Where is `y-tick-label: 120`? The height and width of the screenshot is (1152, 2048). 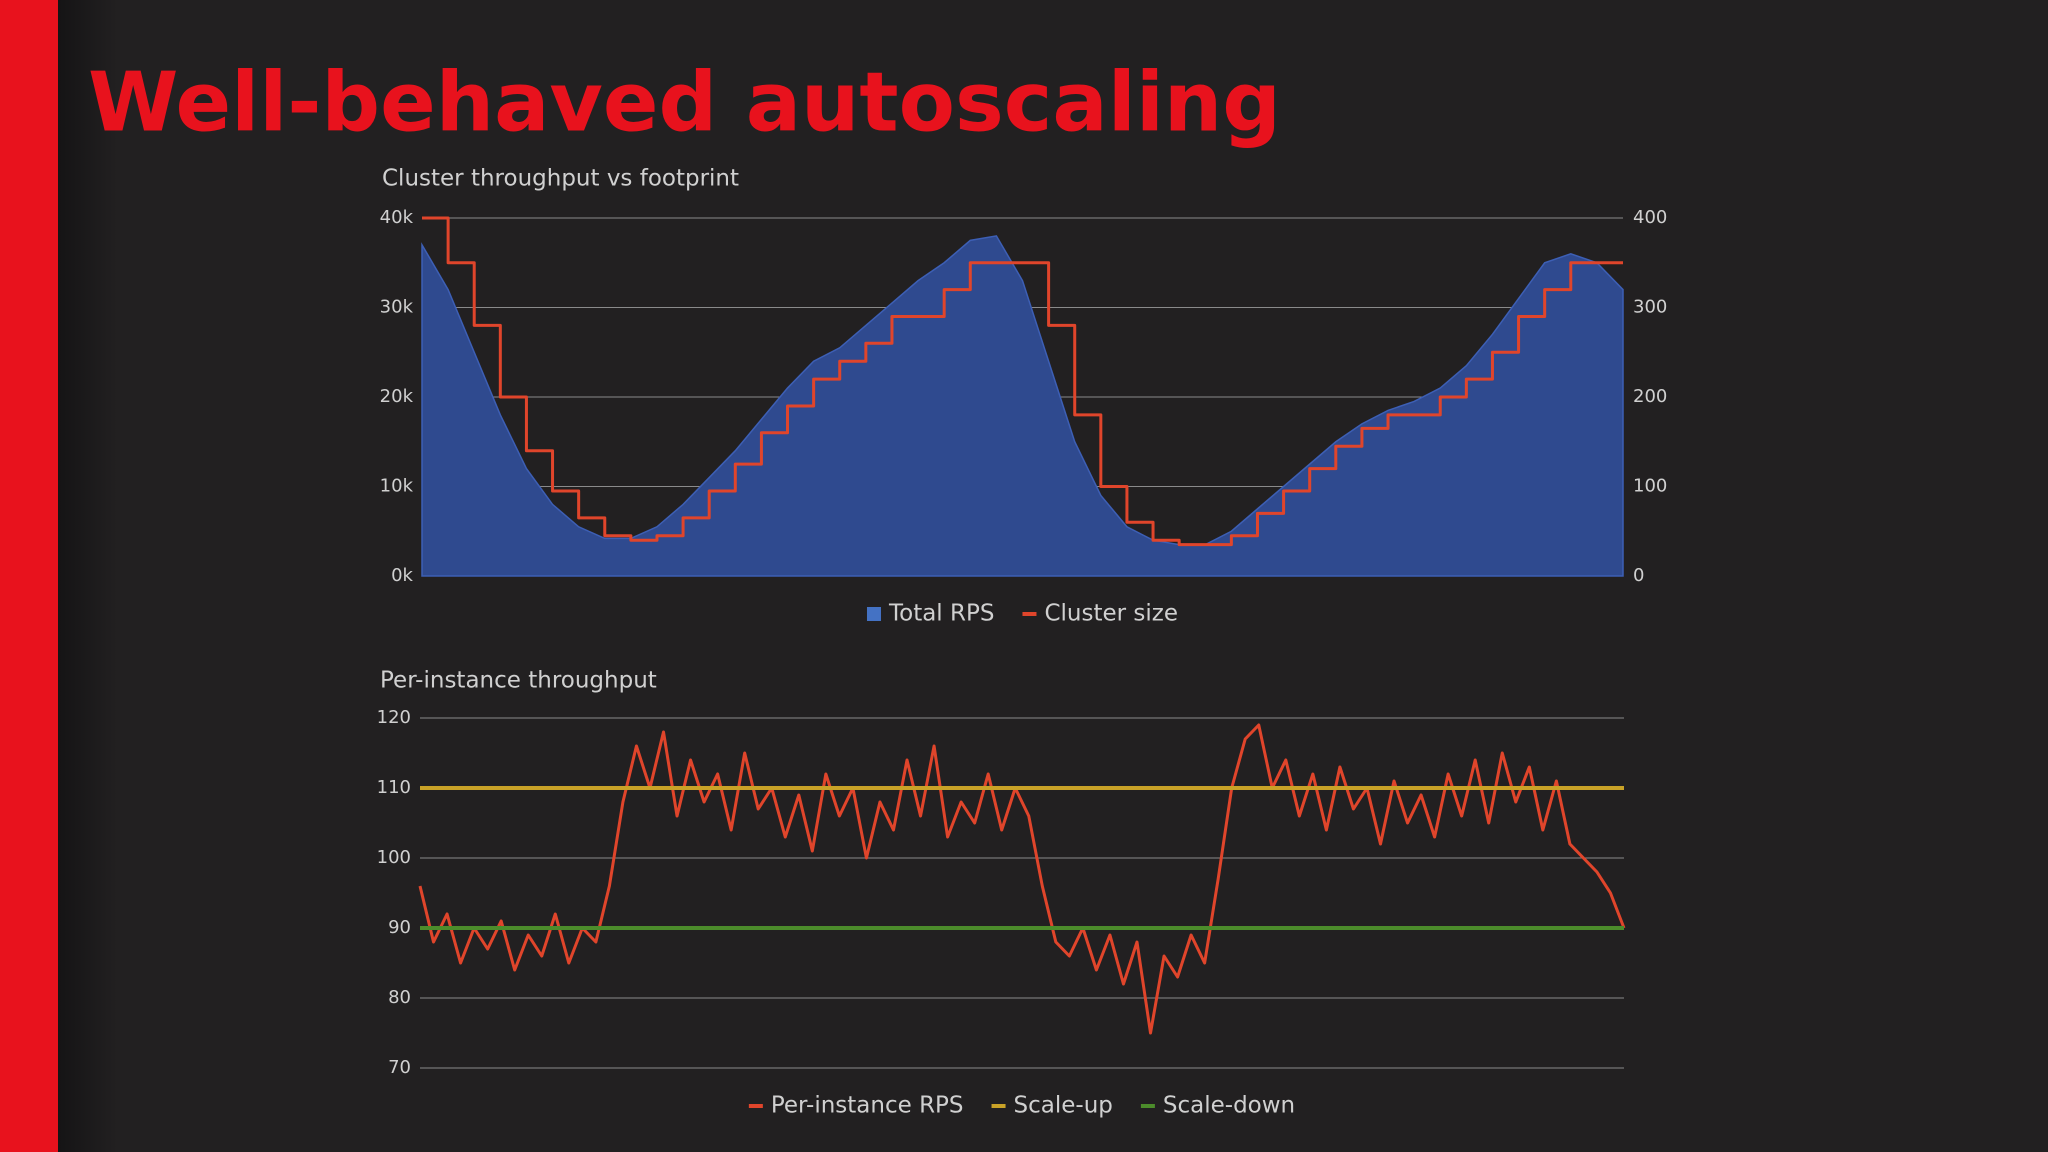
y-tick-label: 120 is located at coordinates (394, 717).